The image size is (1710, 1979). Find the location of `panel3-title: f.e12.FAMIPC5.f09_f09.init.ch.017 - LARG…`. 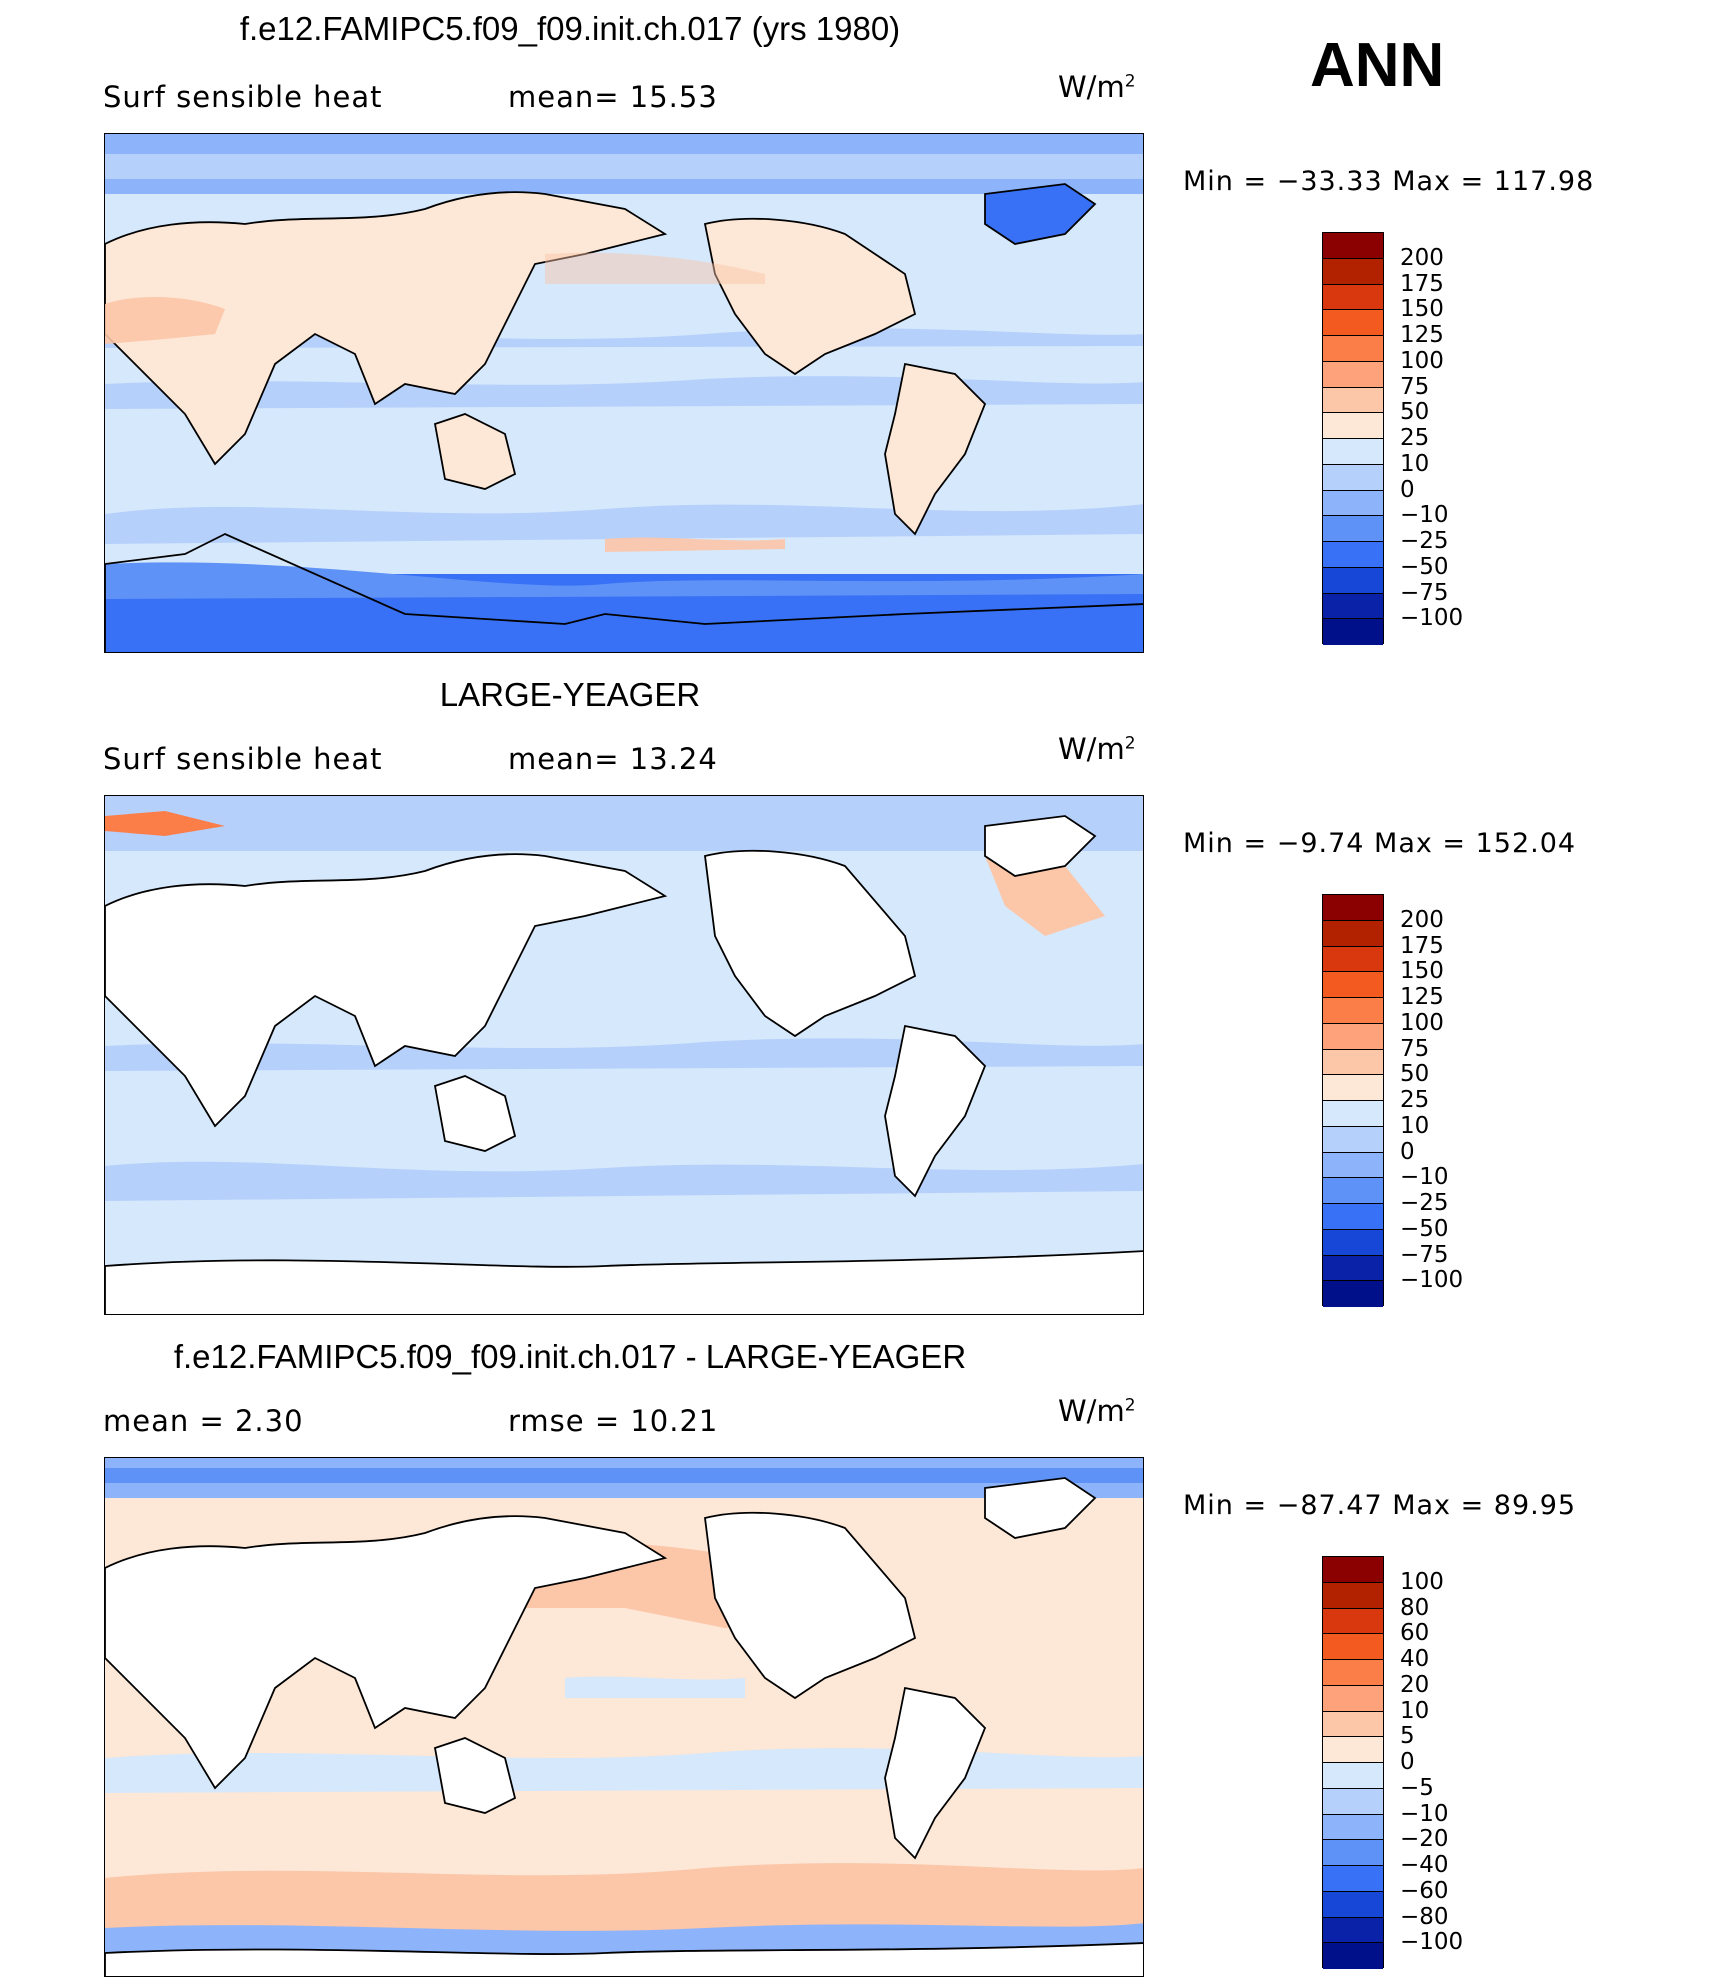

panel3-title: f.e12.FAMIPC5.f09_f09.init.ch.017 - LARG… is located at coordinates (570, 1356).